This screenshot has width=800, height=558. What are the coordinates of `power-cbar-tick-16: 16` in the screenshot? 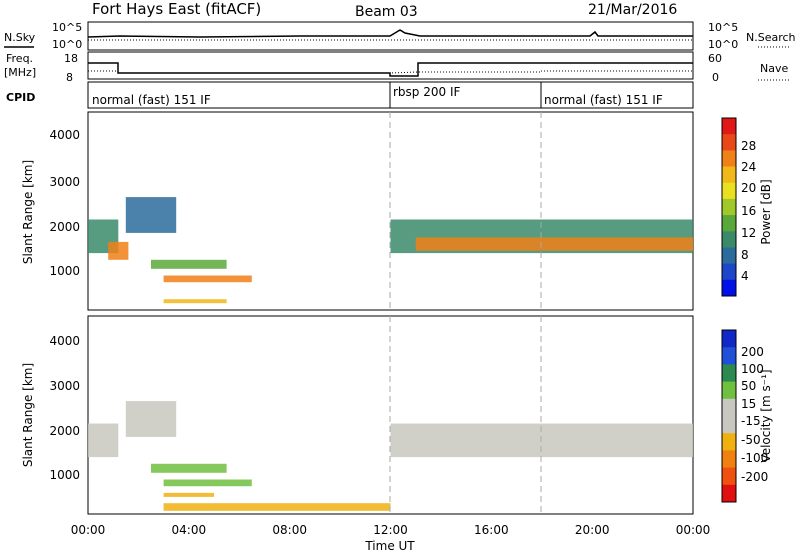 It's located at (748, 211).